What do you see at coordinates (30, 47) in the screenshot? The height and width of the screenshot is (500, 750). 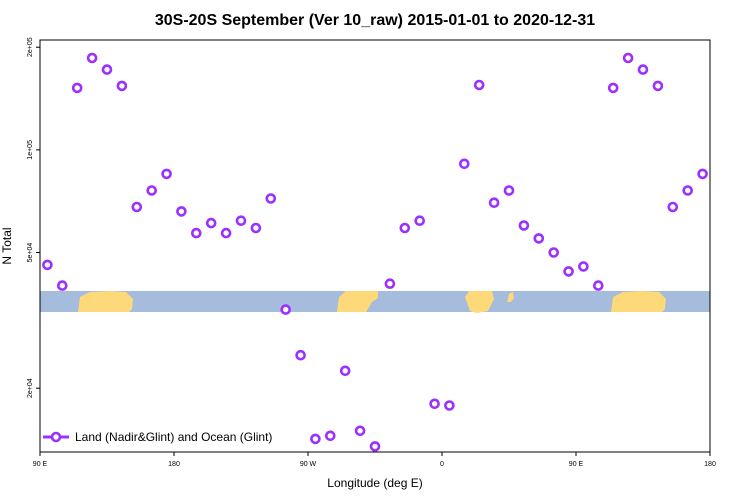 I see `y-tick-label: 2e+05` at bounding box center [30, 47].